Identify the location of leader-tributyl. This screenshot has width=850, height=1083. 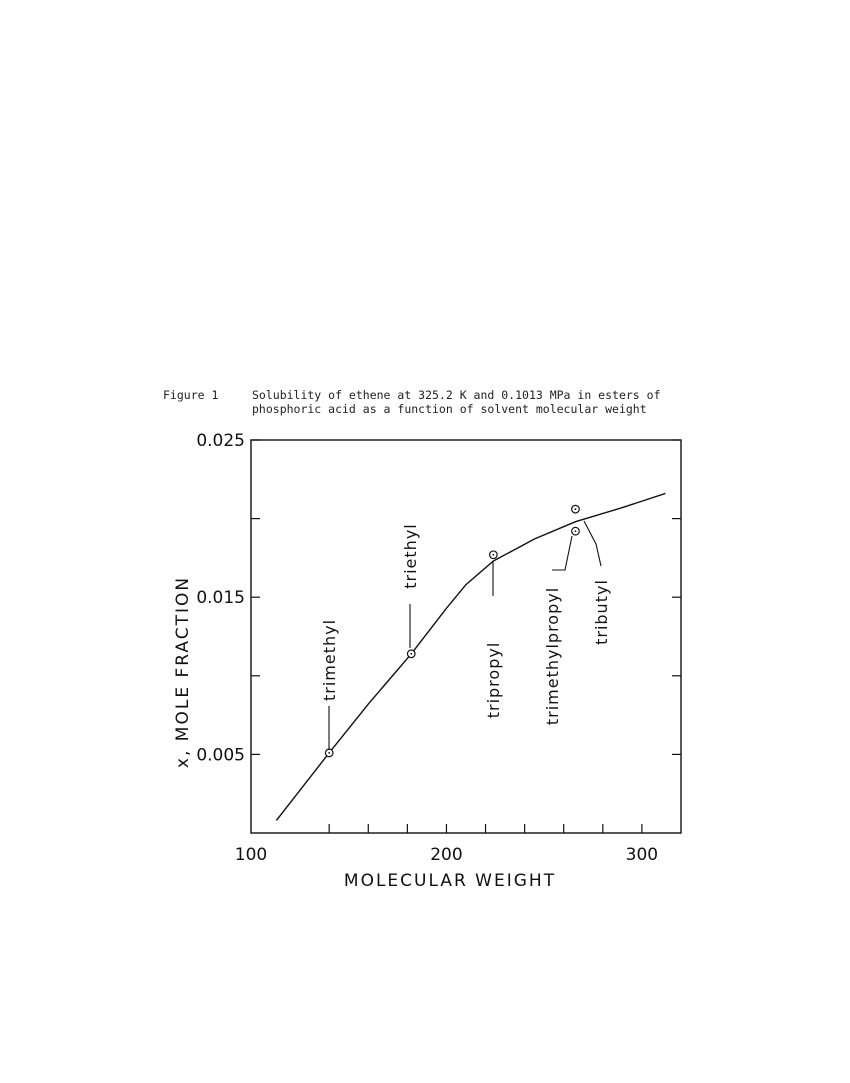
(592, 543).